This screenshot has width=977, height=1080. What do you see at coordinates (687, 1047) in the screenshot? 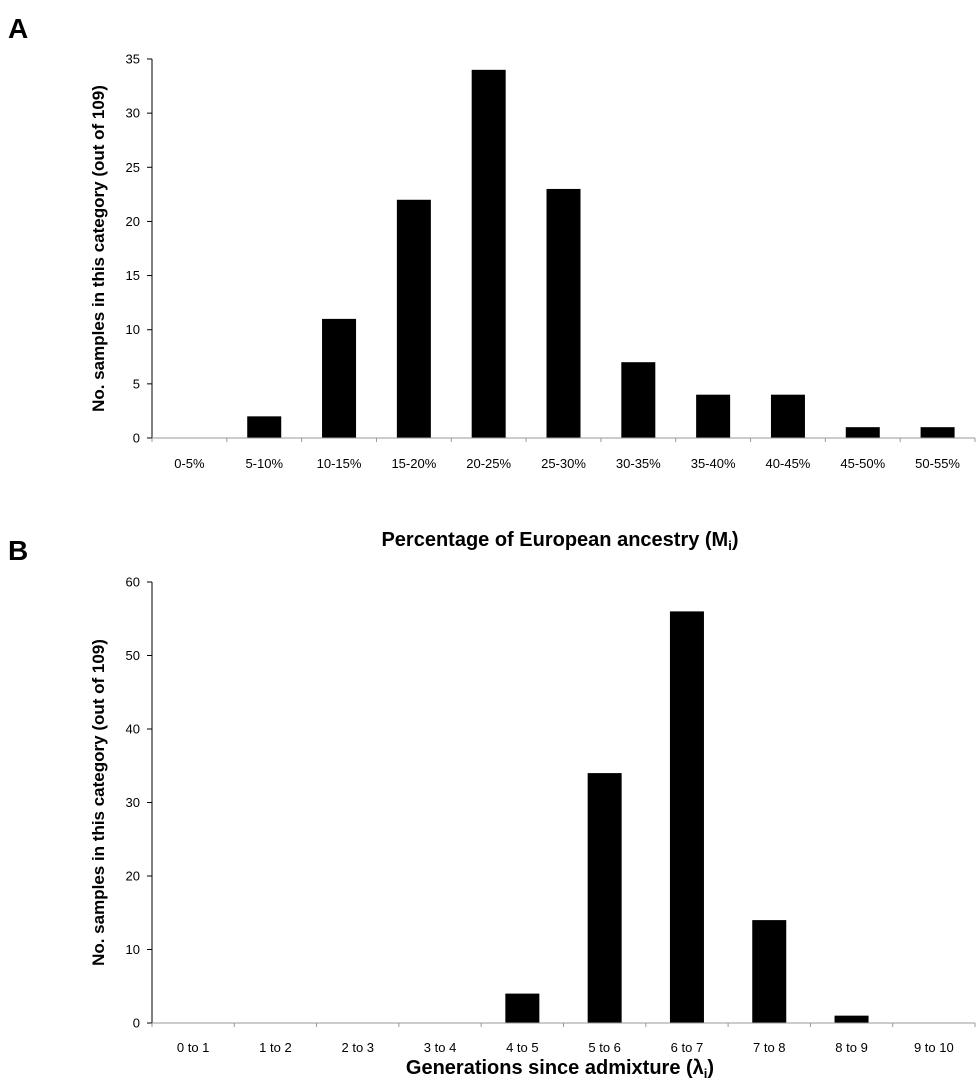
I see `panel-b-x-tick-label: 6 to 7` at bounding box center [687, 1047].